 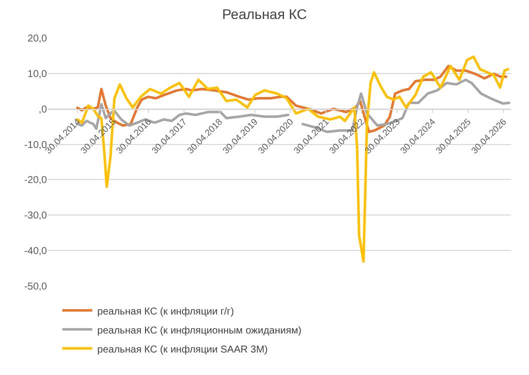 What do you see at coordinates (38, 74) in the screenshot?
I see `y-tick-label: 10,0` at bounding box center [38, 74].